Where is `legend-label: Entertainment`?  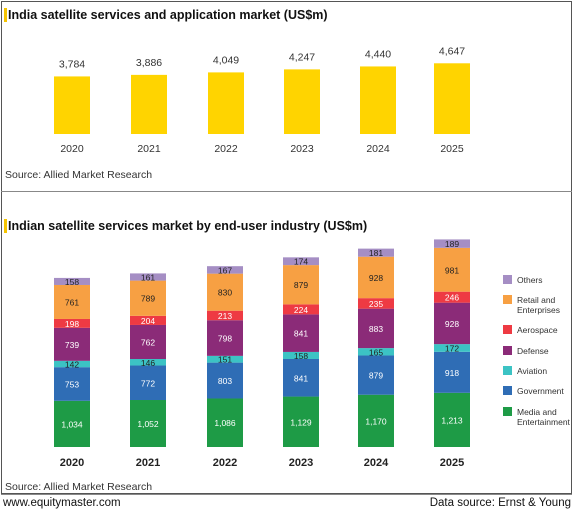
legend-label: Entertainment is located at coordinates (544, 422).